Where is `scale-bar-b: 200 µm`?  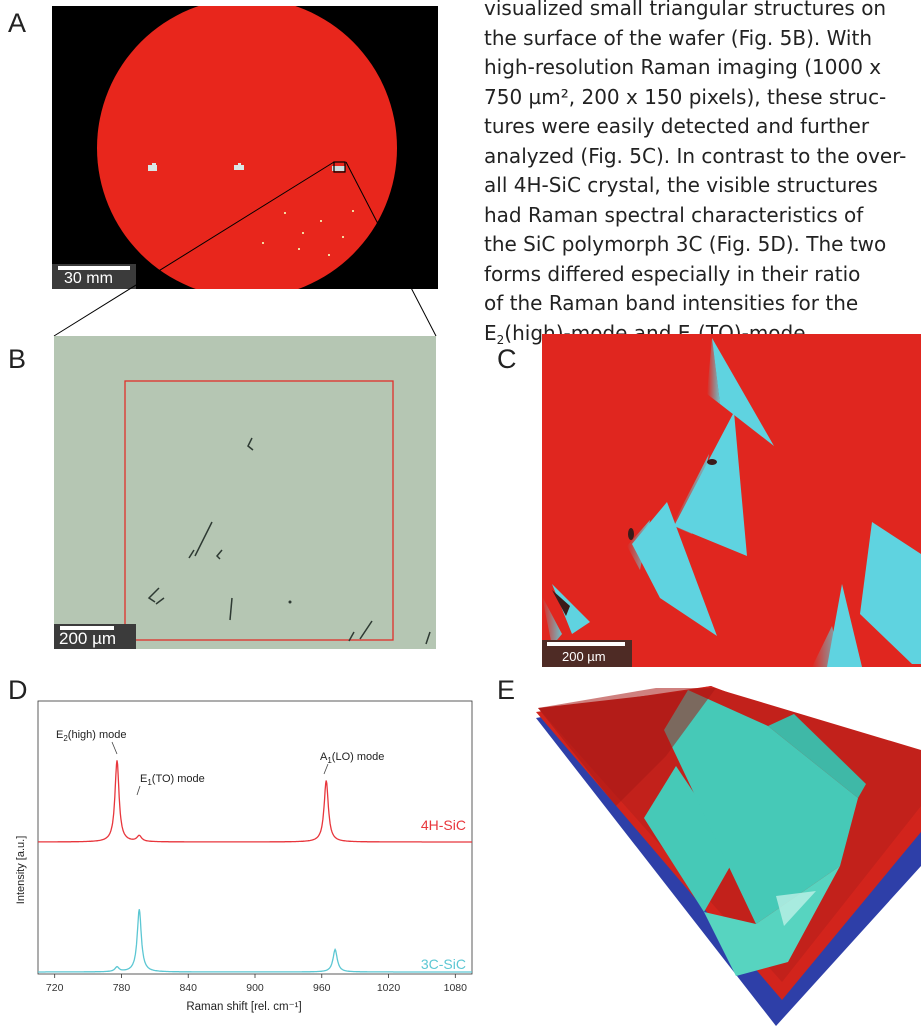 scale-bar-b: 200 µm is located at coordinates (95, 636).